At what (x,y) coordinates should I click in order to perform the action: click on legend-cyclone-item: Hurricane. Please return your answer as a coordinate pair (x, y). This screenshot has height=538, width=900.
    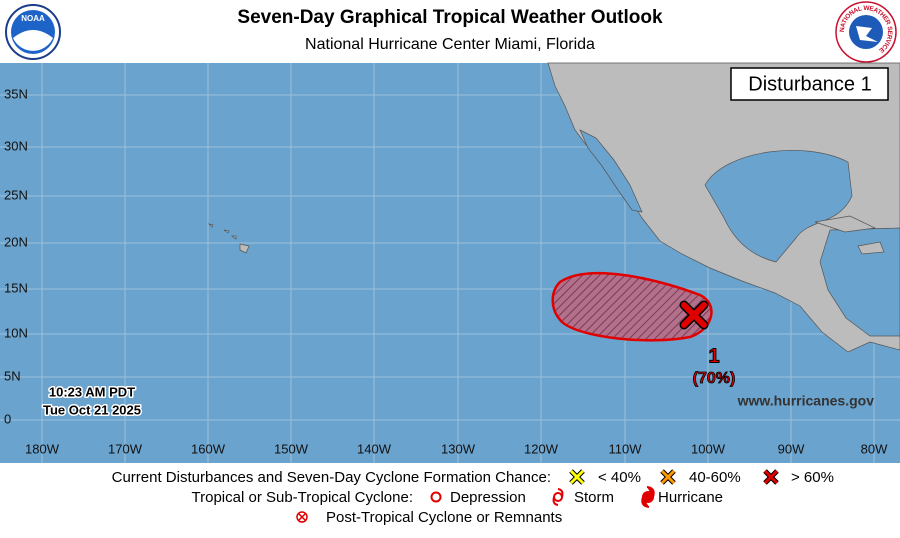
    Looking at the image, I should click on (690, 497).